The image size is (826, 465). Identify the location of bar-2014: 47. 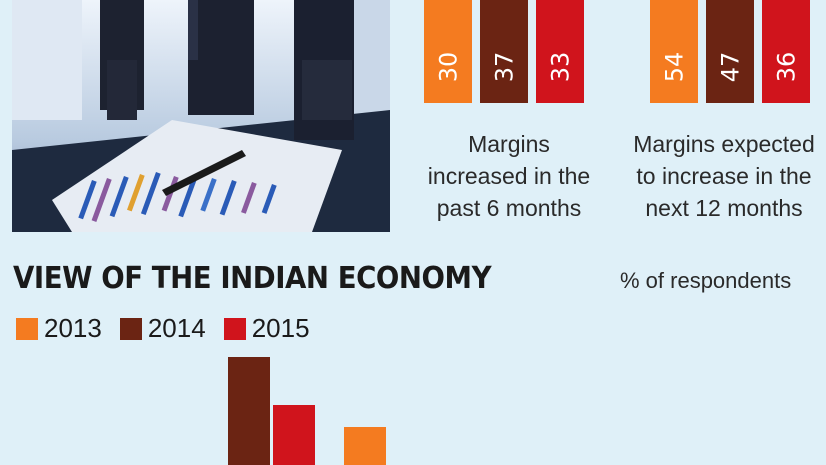
(730, 51).